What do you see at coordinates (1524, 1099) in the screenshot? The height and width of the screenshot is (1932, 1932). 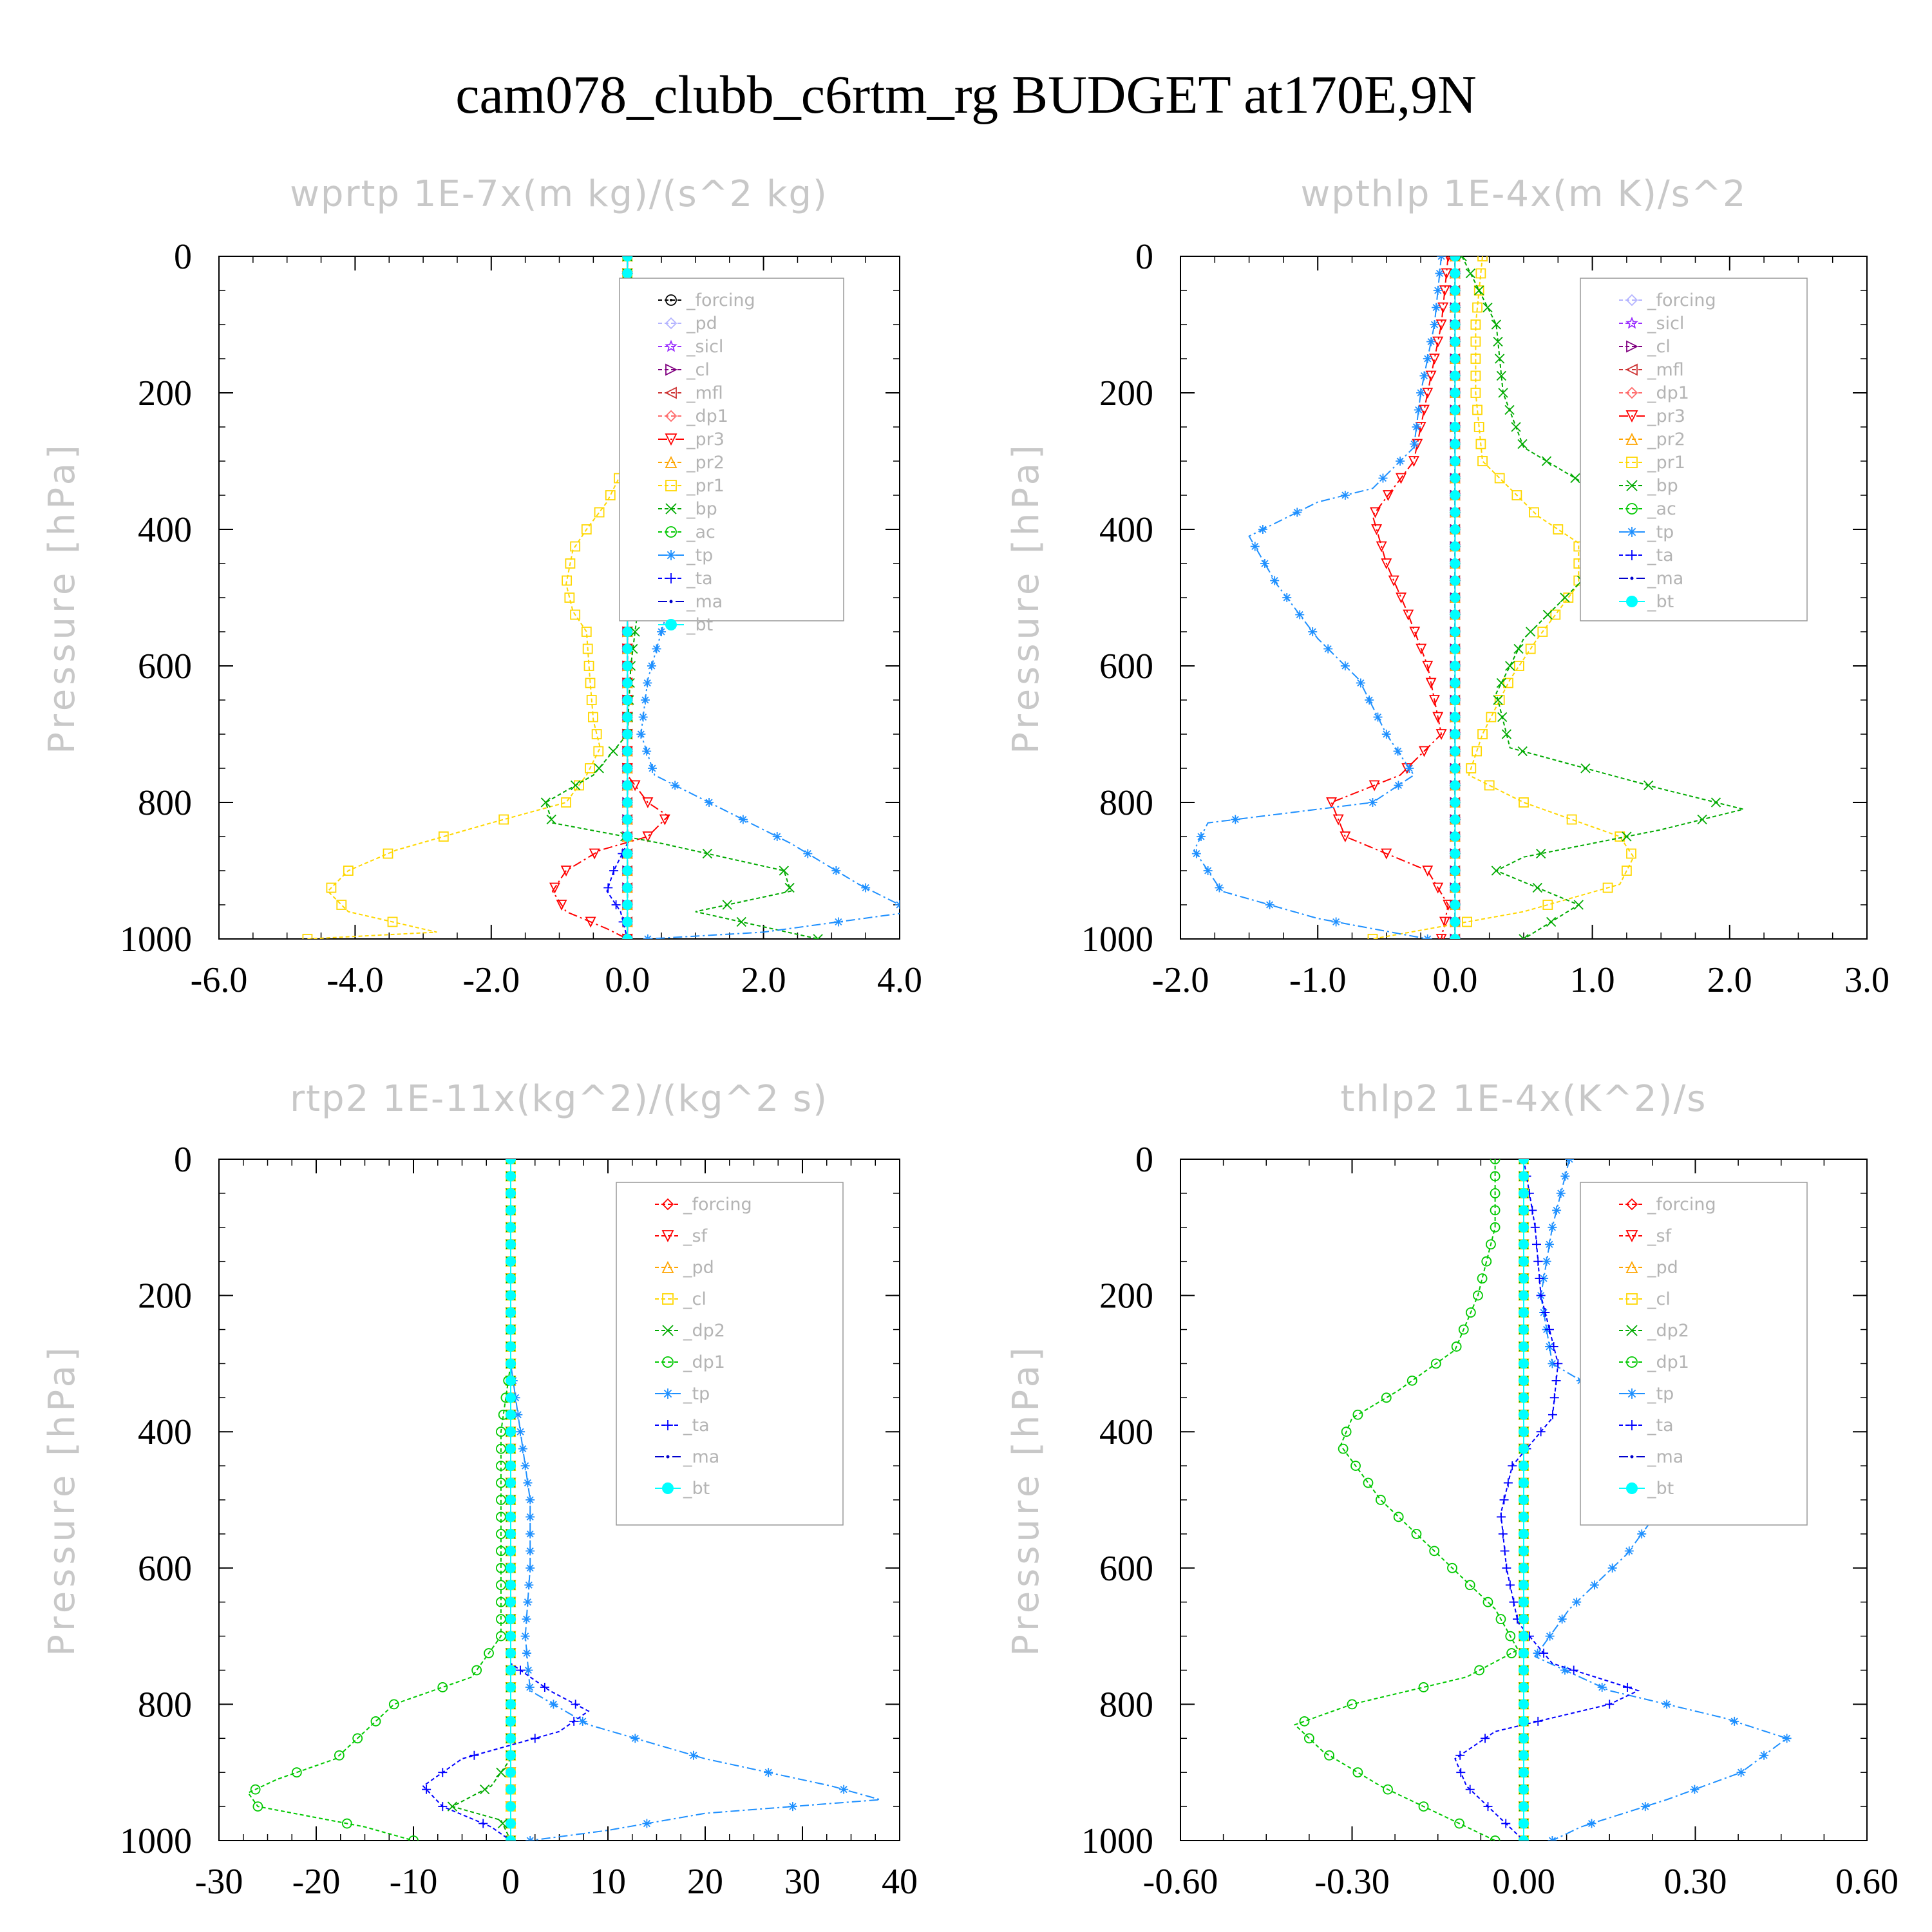 I see `panel-title: thlp2 1E-4x(K^2)/s` at bounding box center [1524, 1099].